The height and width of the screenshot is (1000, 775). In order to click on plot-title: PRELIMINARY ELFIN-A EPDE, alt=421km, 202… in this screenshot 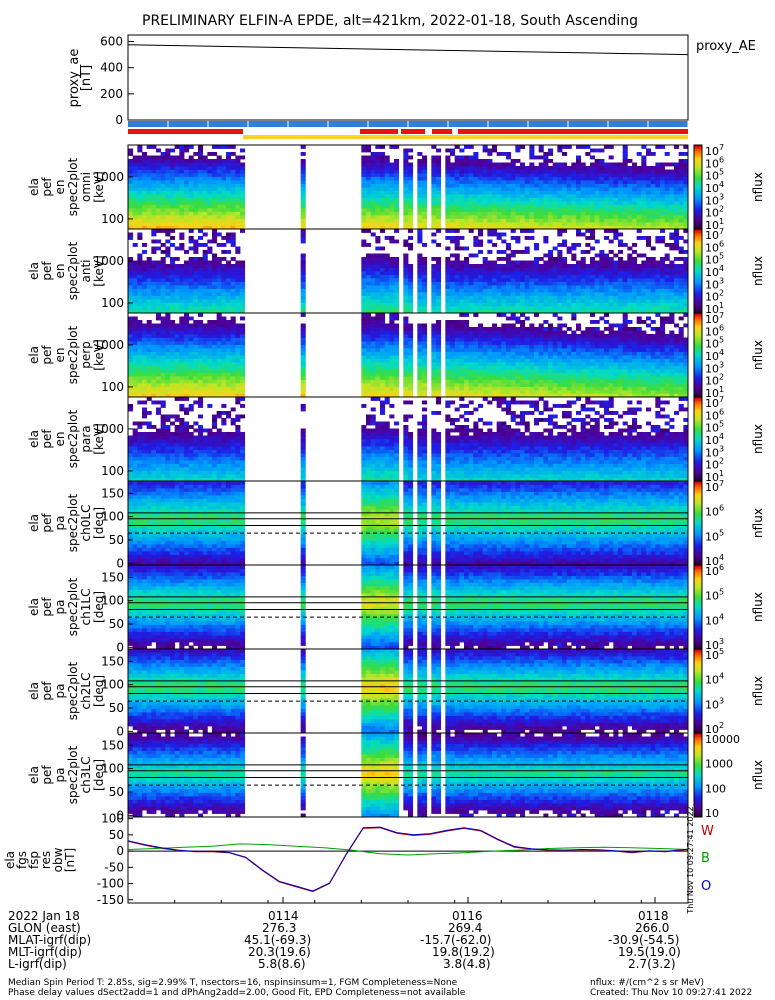, I will do `click(390, 21)`.